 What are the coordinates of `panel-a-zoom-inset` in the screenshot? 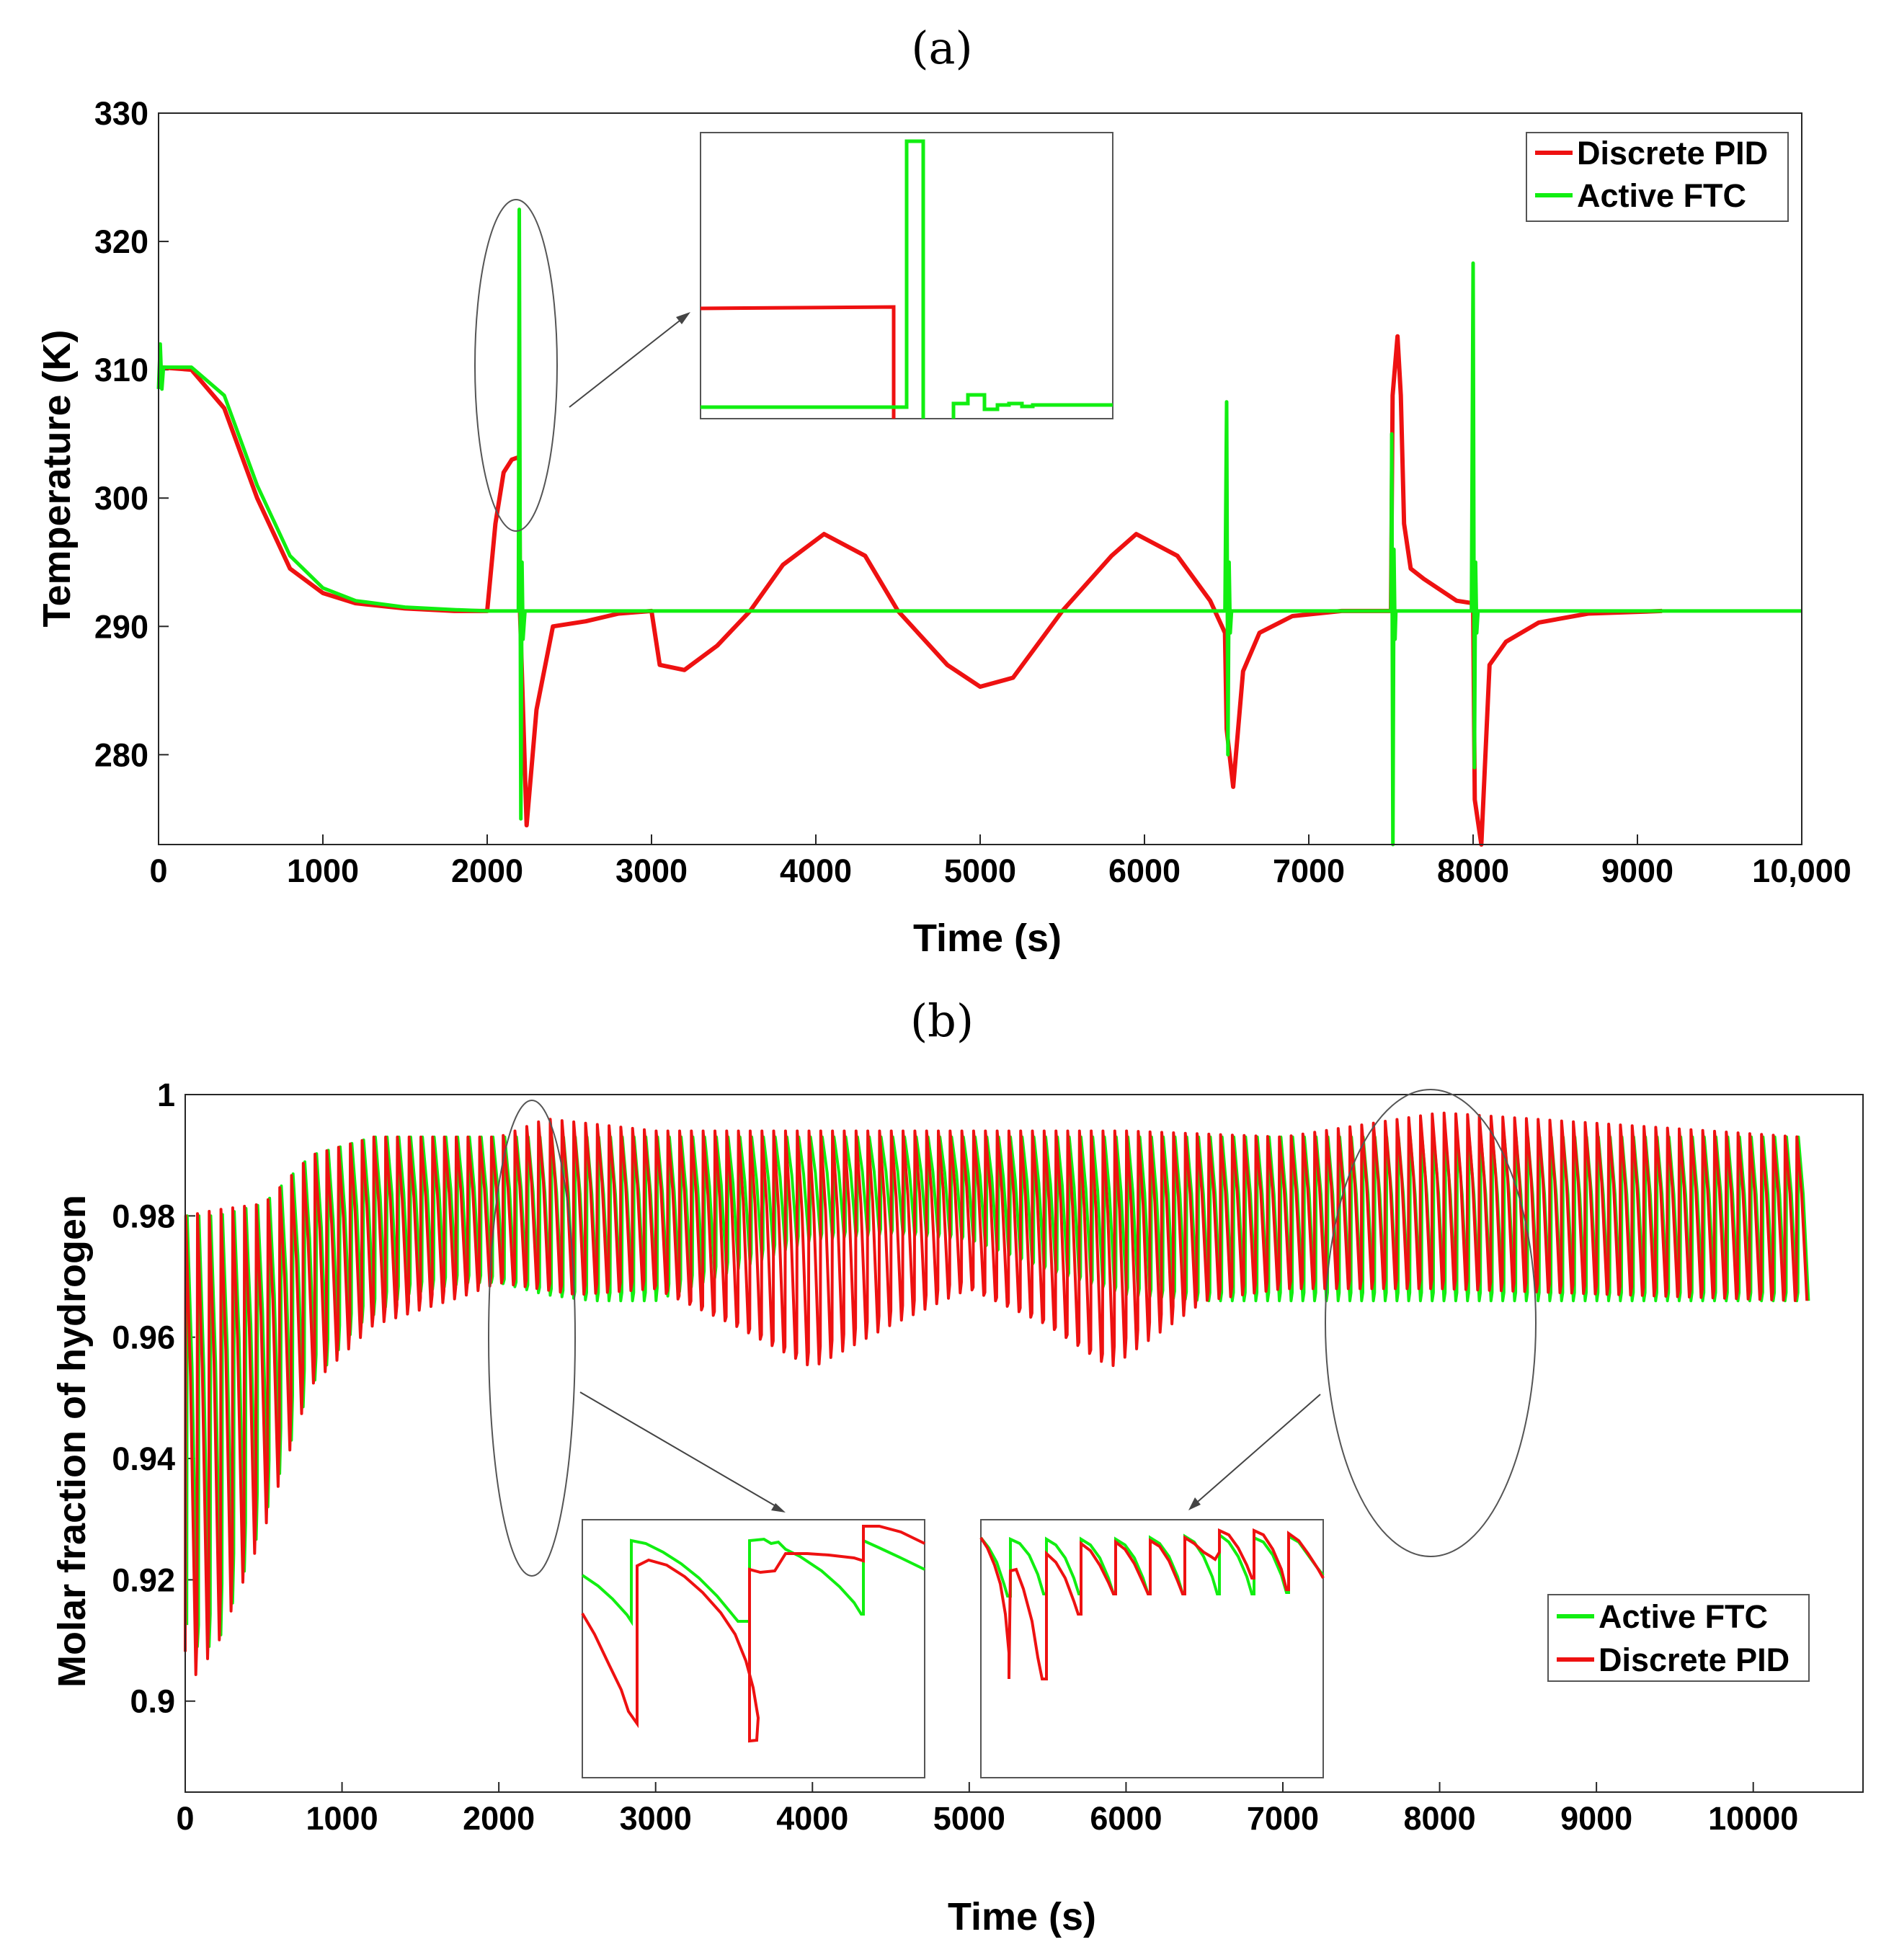 It's located at (906, 275).